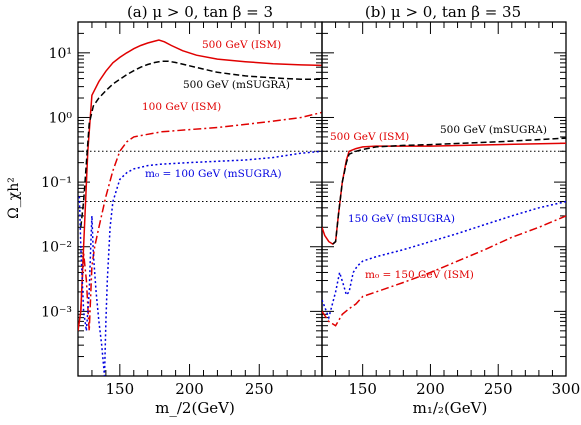 Image resolution: width=581 pixels, height=425 pixels. I want to click on panel-a-y-tick-label: 10⁻³, so click(56, 312).